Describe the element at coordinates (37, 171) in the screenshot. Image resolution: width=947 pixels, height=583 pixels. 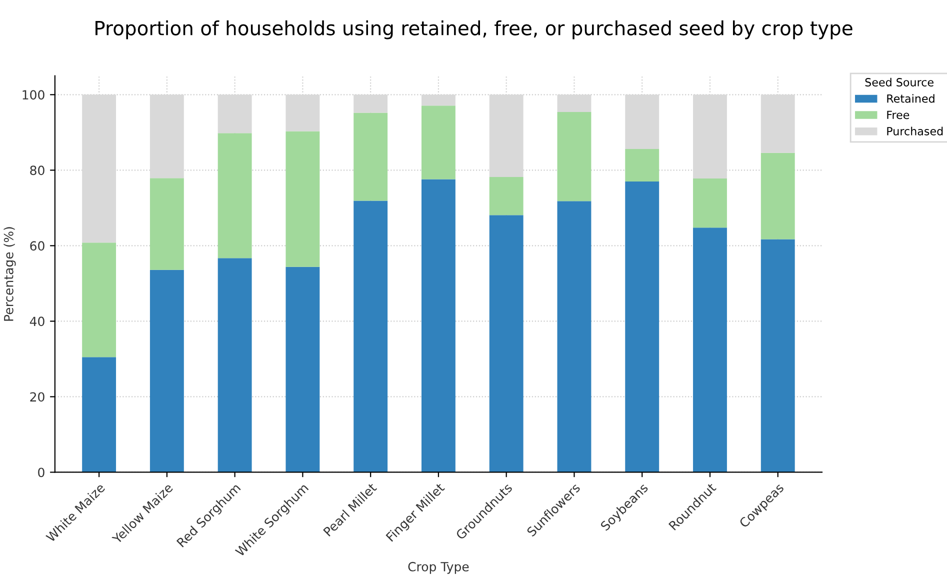
I see `y-tick-label: 80` at that location.